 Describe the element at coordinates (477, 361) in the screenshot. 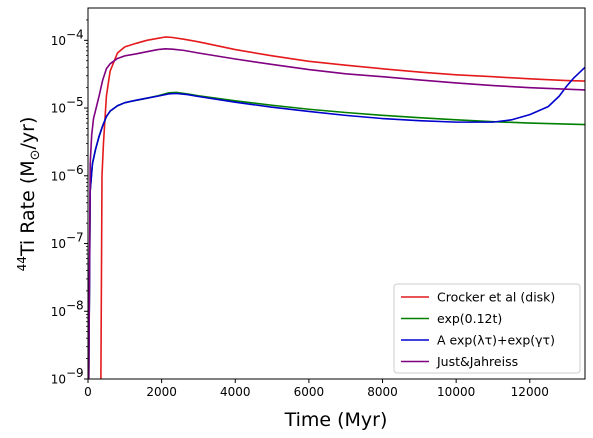

I see `legend-entry-4: Just&Jahreiss` at that location.